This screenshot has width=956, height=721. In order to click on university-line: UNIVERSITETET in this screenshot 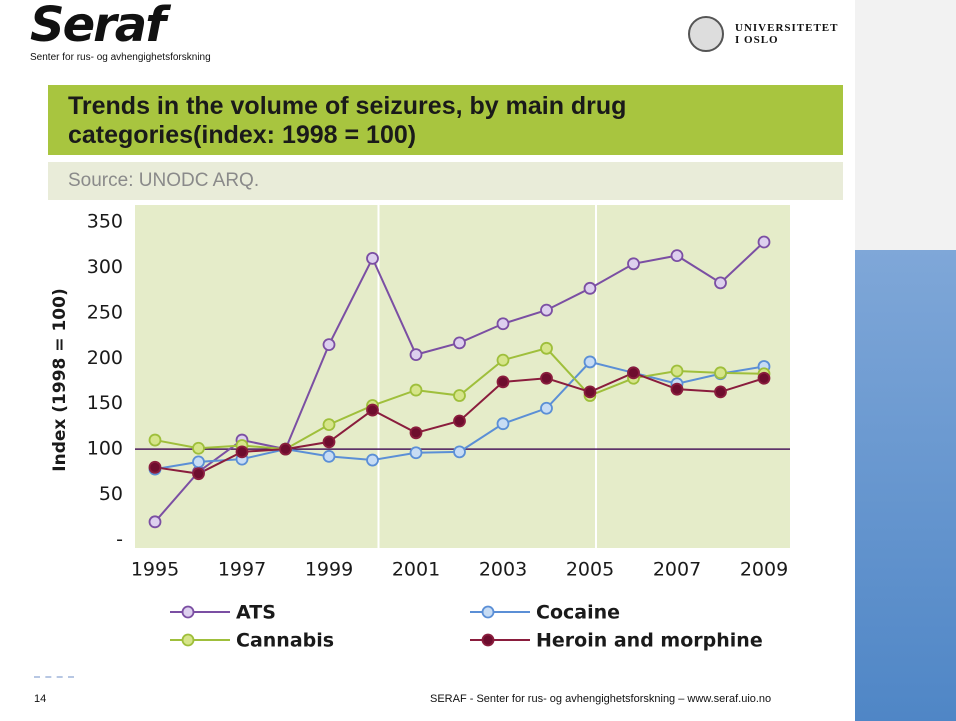, I will do `click(787, 28)`.